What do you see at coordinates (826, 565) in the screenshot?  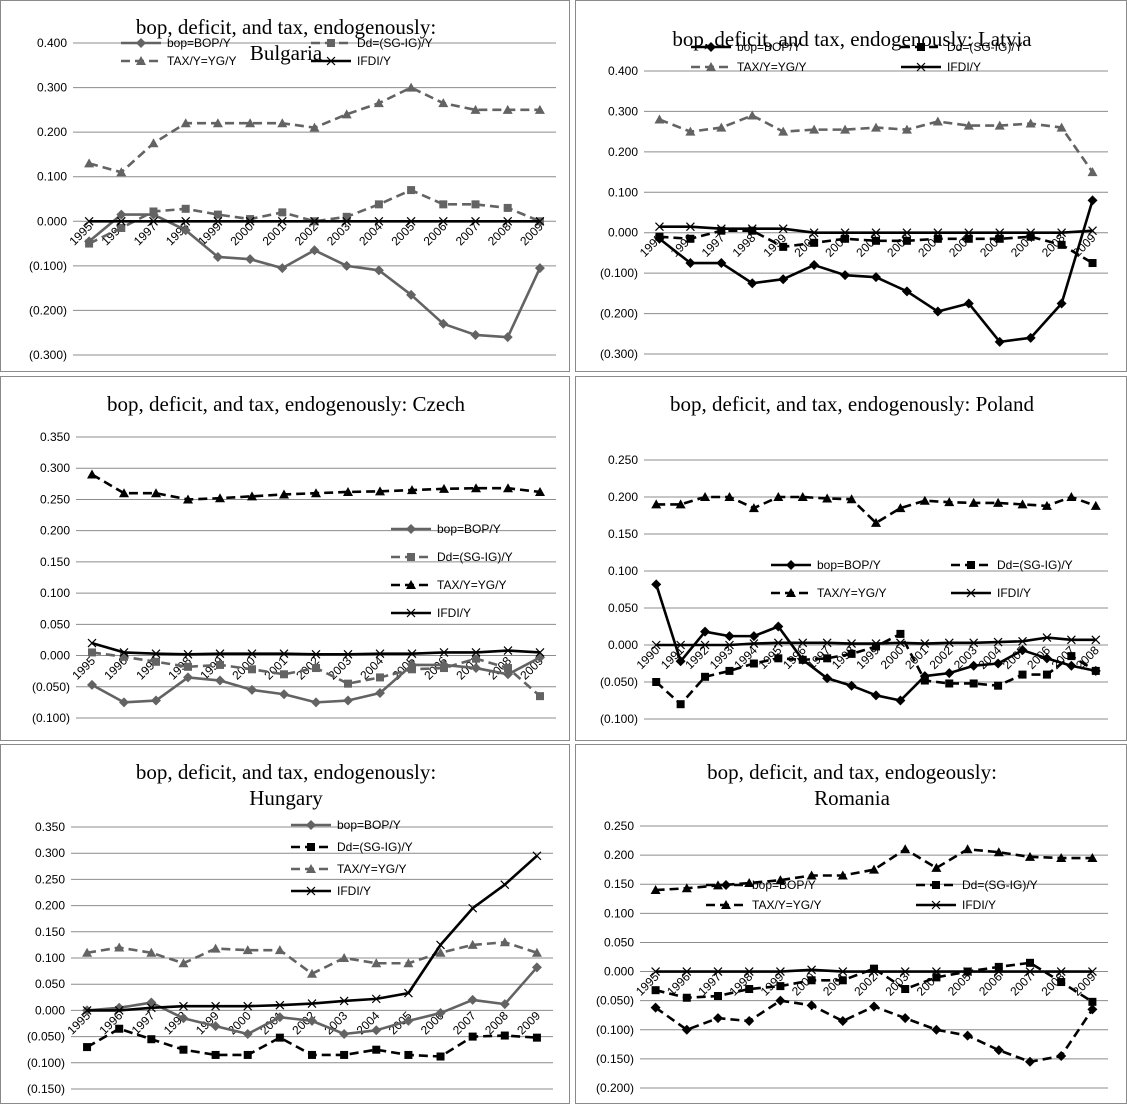 I see `legend-item: bop=BOP/Y` at bounding box center [826, 565].